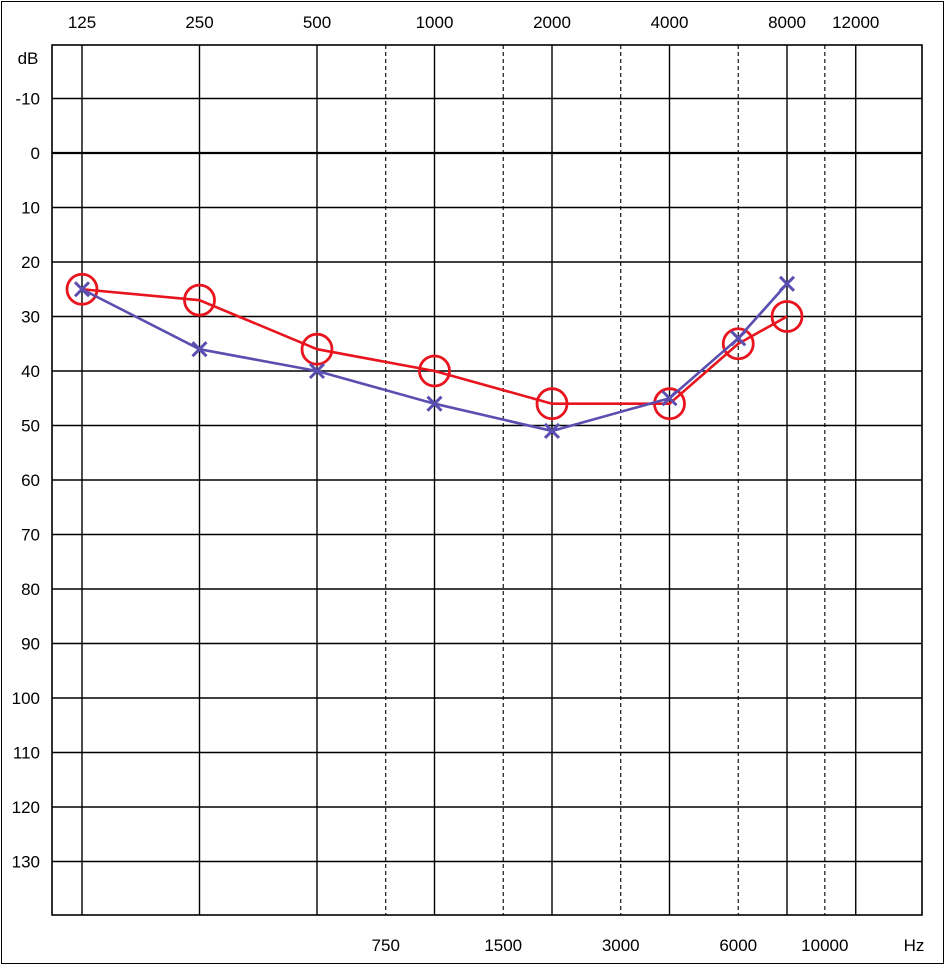 The width and height of the screenshot is (947, 967). I want to click on y-tick-label: 120, so click(26, 807).